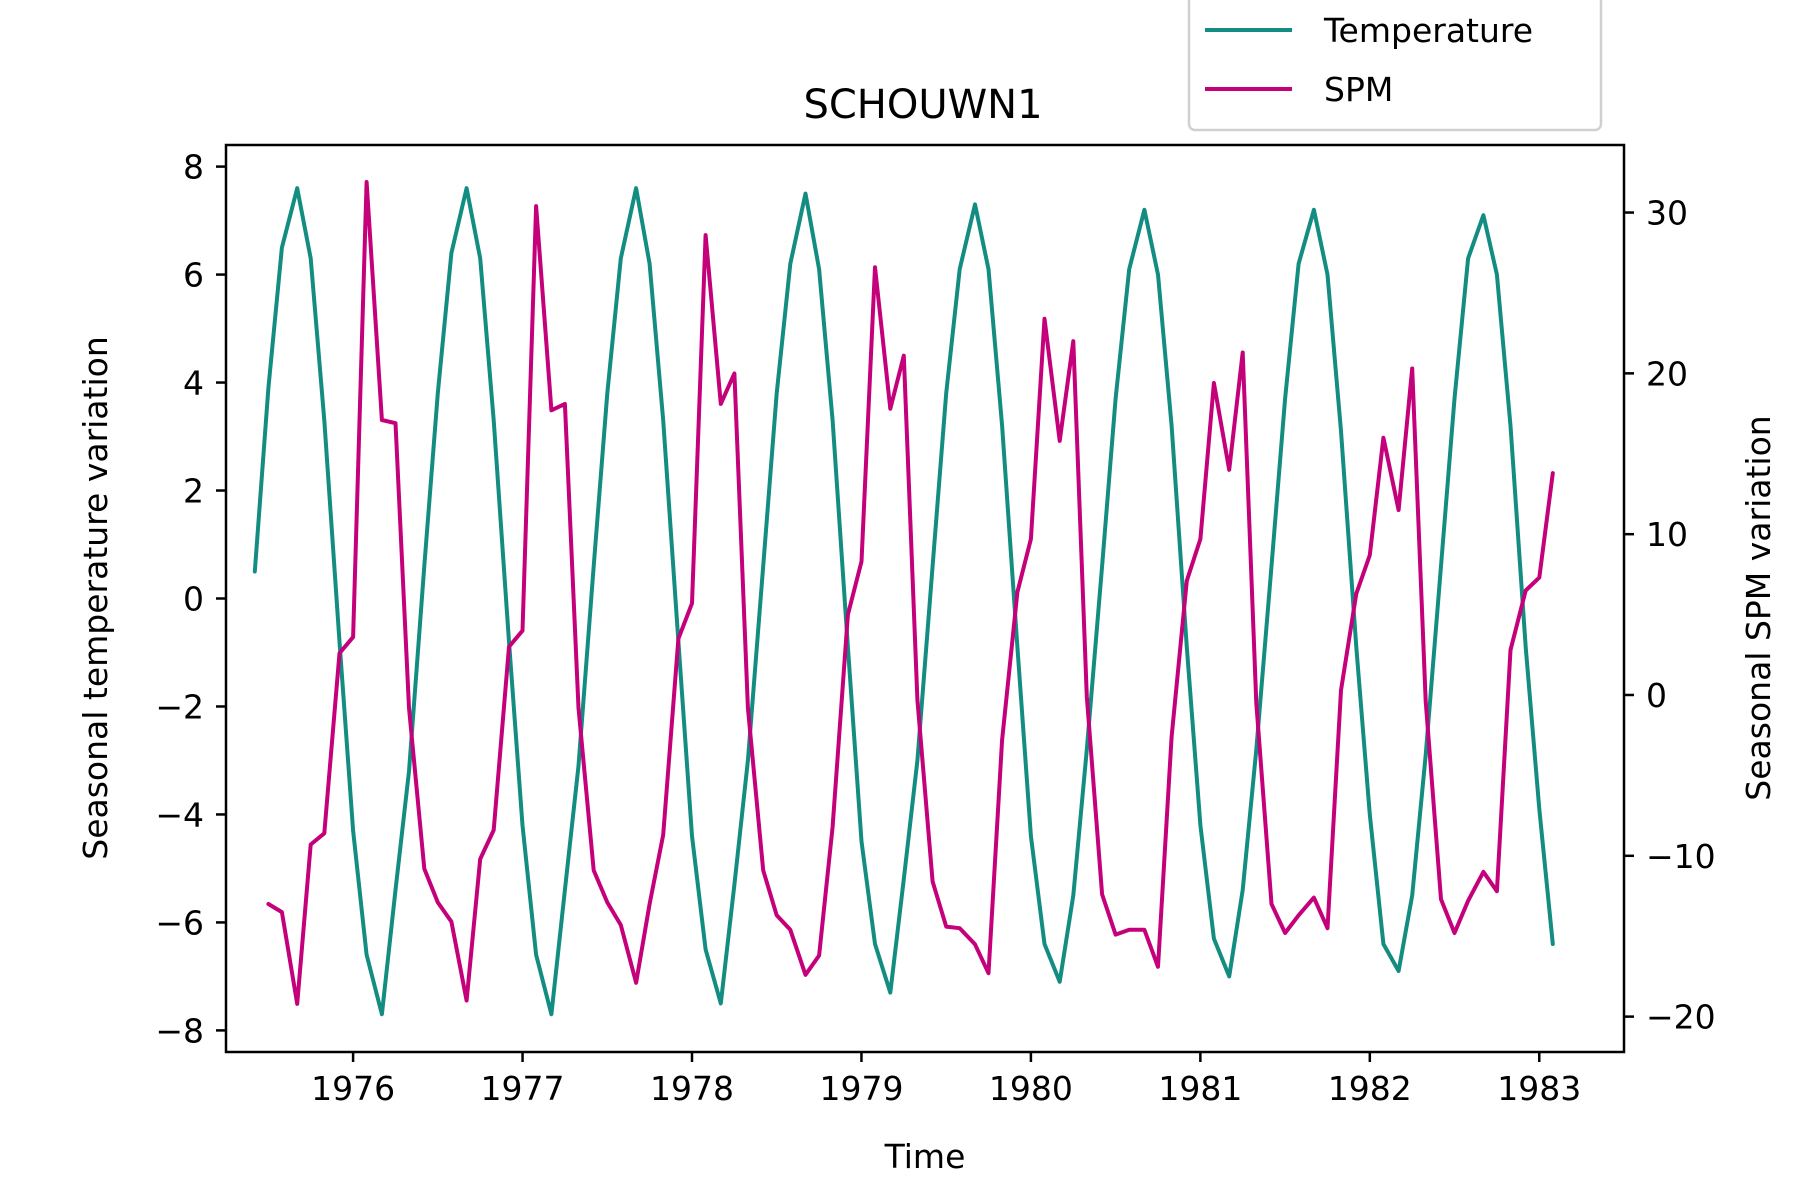 The image size is (1800, 1200). I want to click on y-axis-right-label: Seasonal SPM variation, so click(1758, 607).